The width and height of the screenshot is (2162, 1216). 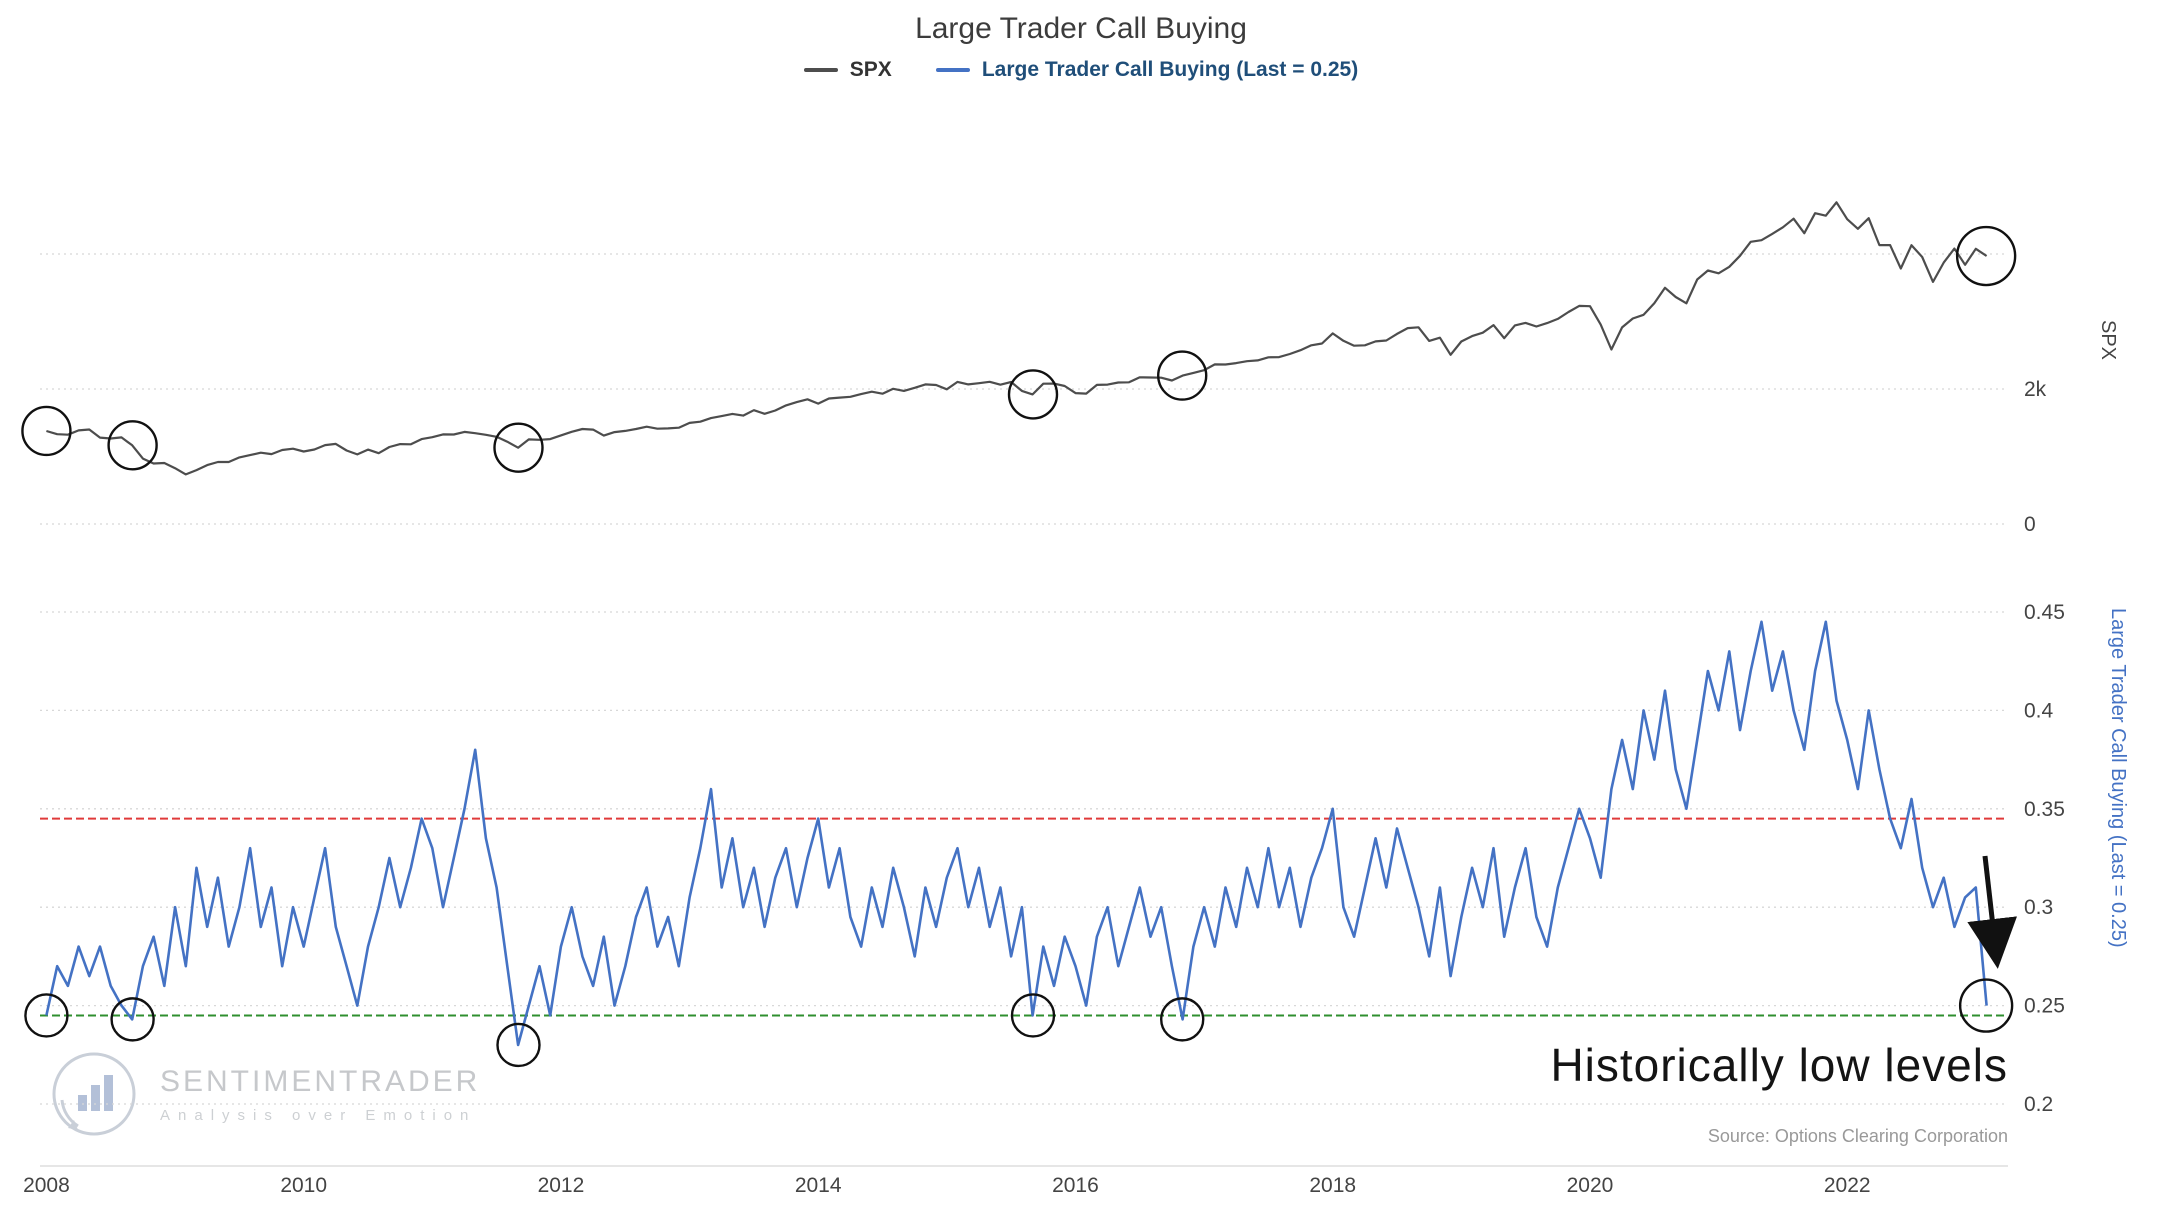 I want to click on y-tick-label: 0.2, so click(x=2038, y=1104).